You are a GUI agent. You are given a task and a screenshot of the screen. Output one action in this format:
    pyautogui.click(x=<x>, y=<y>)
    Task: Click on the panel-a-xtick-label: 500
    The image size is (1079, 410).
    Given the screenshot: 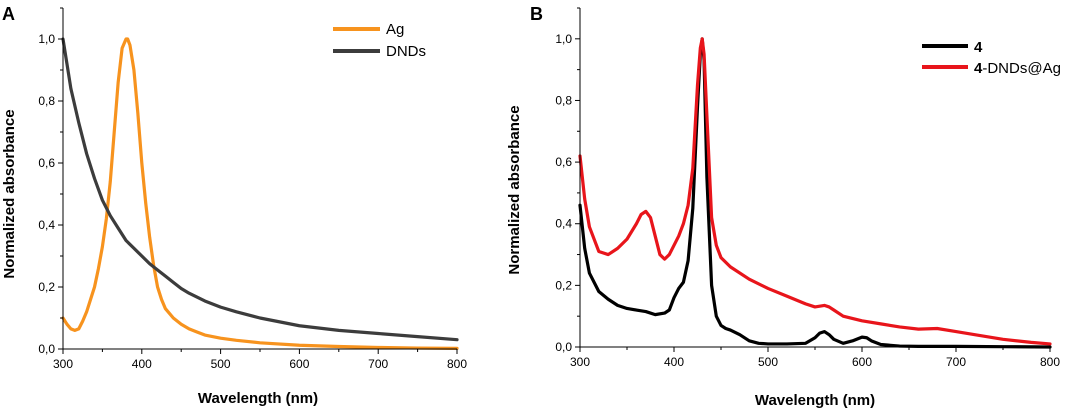 What is the action you would take?
    pyautogui.click(x=221, y=364)
    